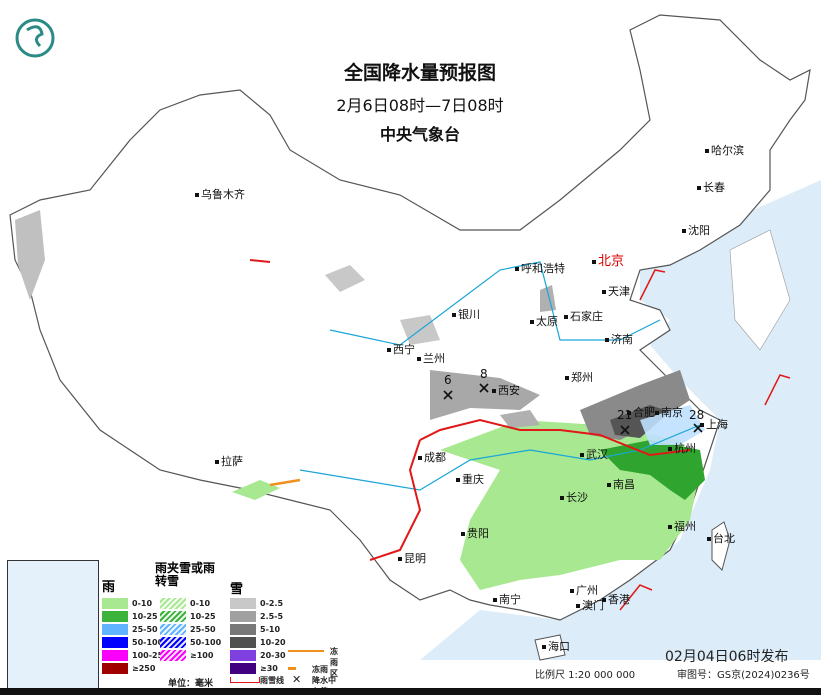 Image resolution: width=821 pixels, height=697 pixels. Describe the element at coordinates (404, 349) in the screenshot. I see `city-name: 西宁` at that location.